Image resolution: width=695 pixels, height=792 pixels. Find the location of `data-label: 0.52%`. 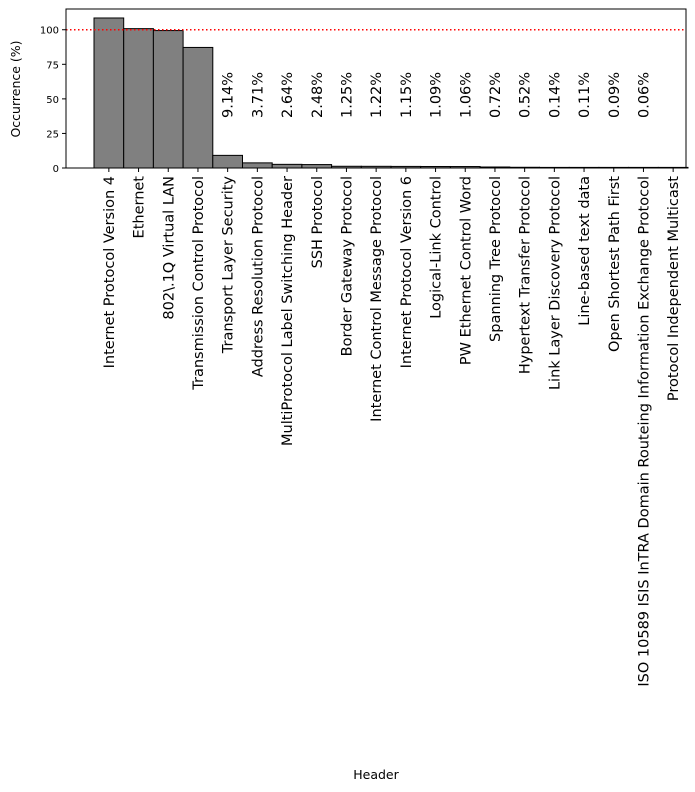

data-label: 0.52% is located at coordinates (526, 95).